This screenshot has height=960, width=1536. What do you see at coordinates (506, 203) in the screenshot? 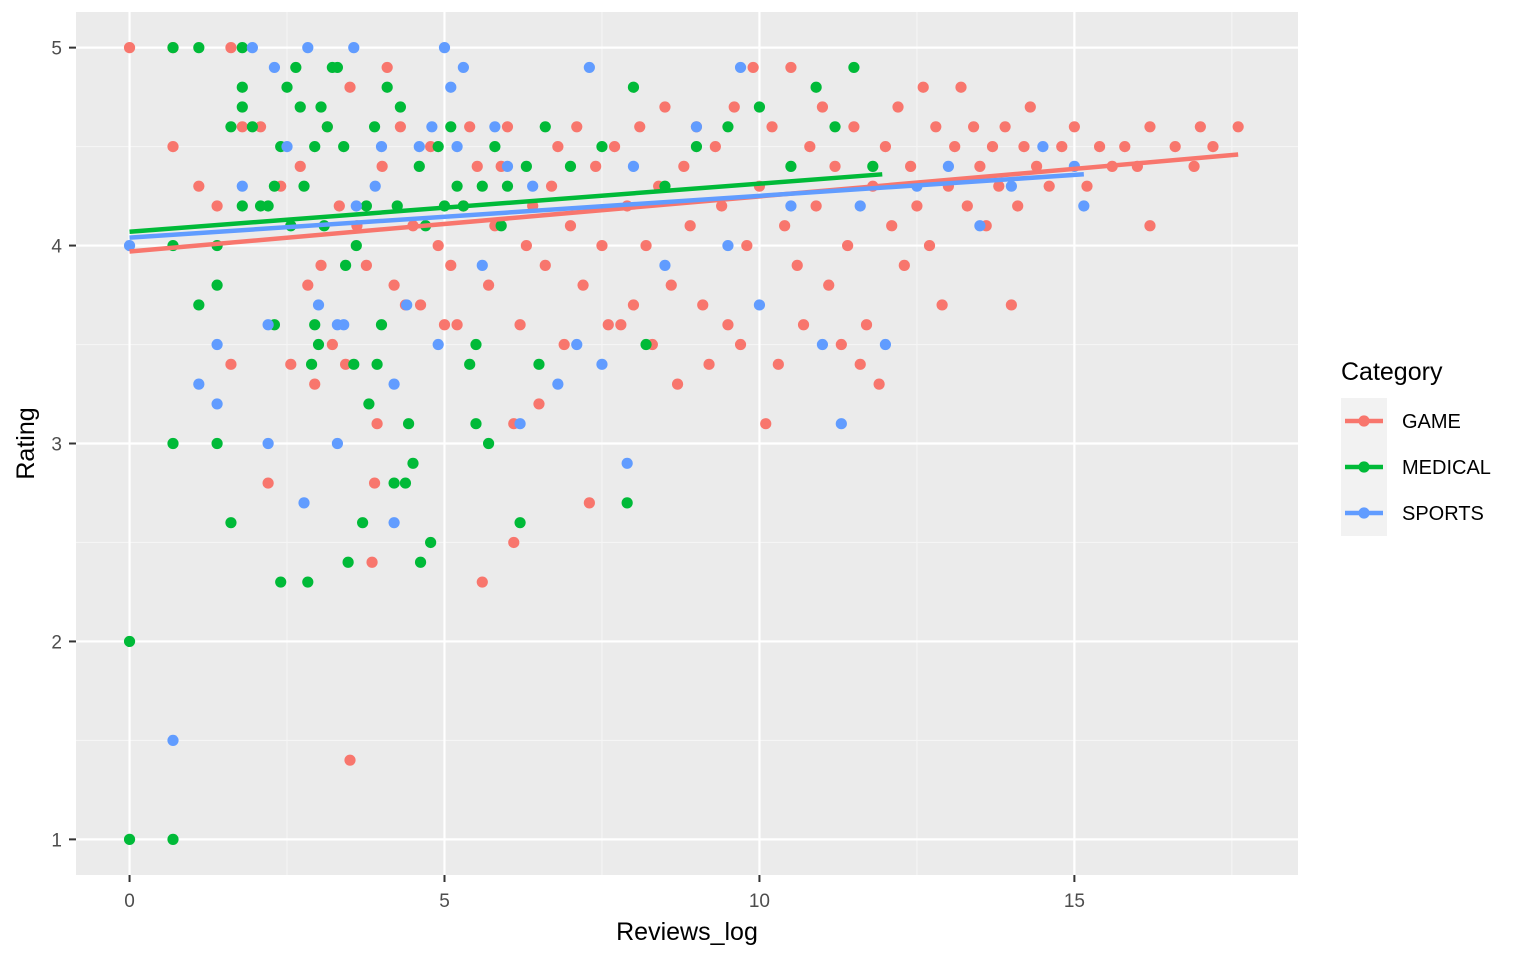
I see `trend-line-medical` at bounding box center [506, 203].